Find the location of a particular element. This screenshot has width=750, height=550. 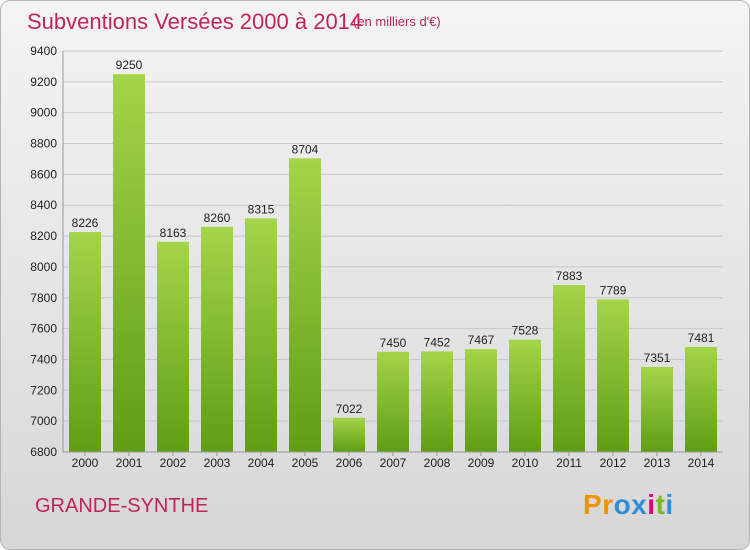

bar-2005 is located at coordinates (305, 305).